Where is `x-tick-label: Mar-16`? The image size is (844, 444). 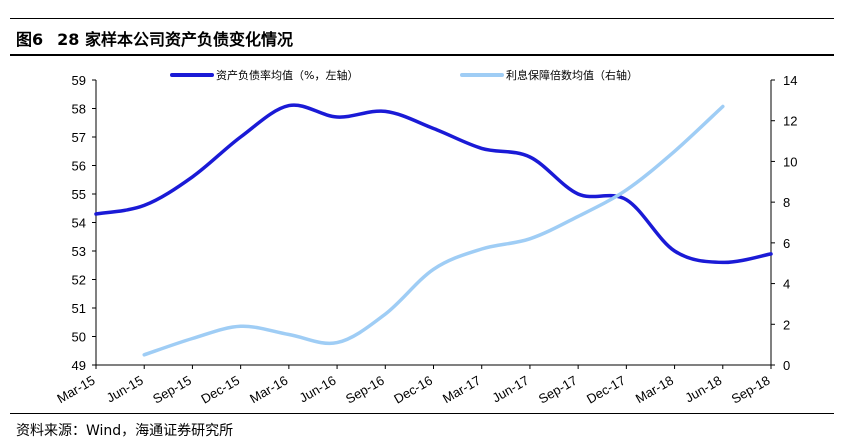 x-tick-label: Mar-16 is located at coordinates (268, 390).